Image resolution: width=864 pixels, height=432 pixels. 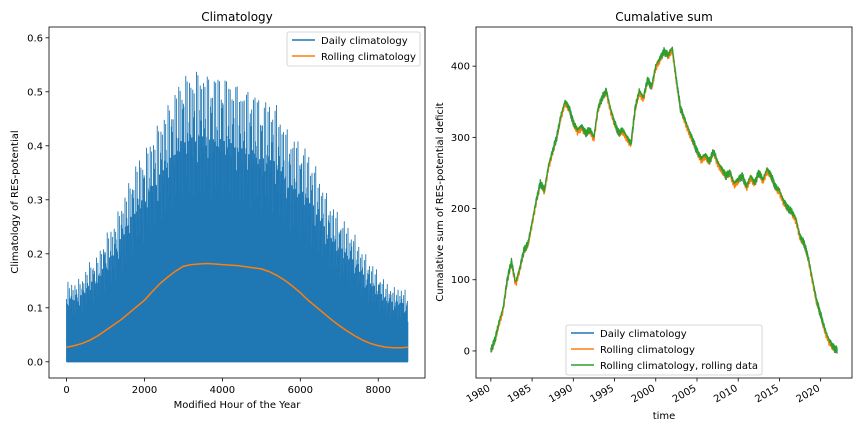 I want to click on cumulative-sum-title: Cumalative sum, so click(x=664, y=17).